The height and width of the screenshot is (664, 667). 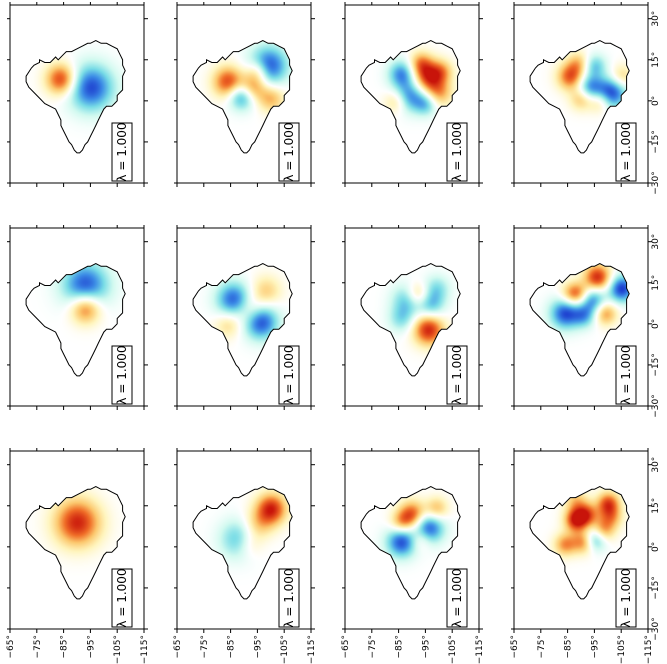 I want to click on panel-r0-c1: λ = 1.000, so click(x=244, y=94).